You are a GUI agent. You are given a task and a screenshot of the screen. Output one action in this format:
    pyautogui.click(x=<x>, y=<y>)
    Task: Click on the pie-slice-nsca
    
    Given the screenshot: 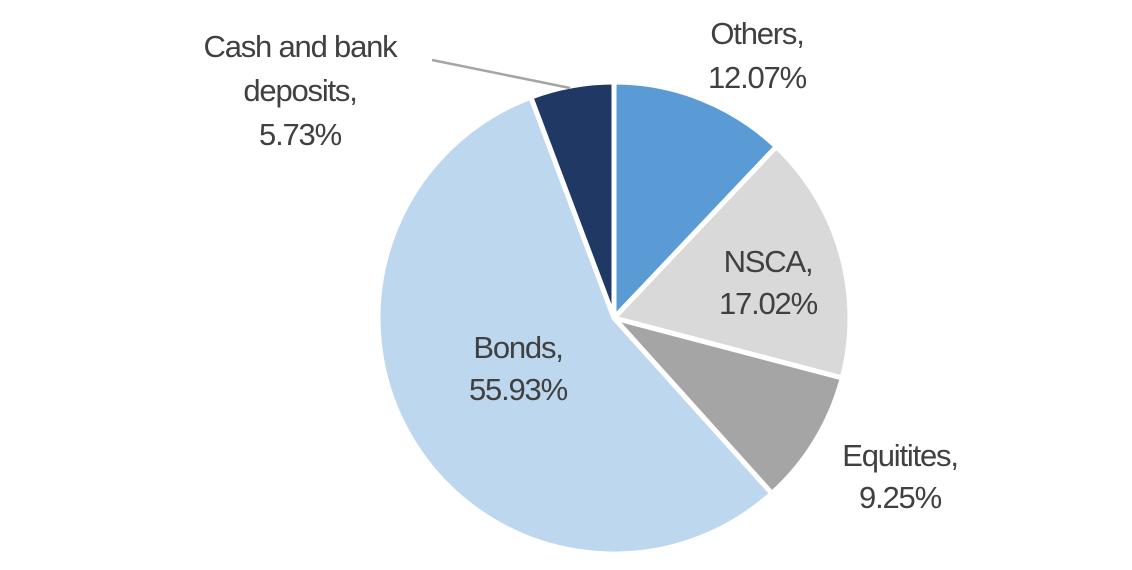 What is the action you would take?
    pyautogui.click(x=732, y=262)
    